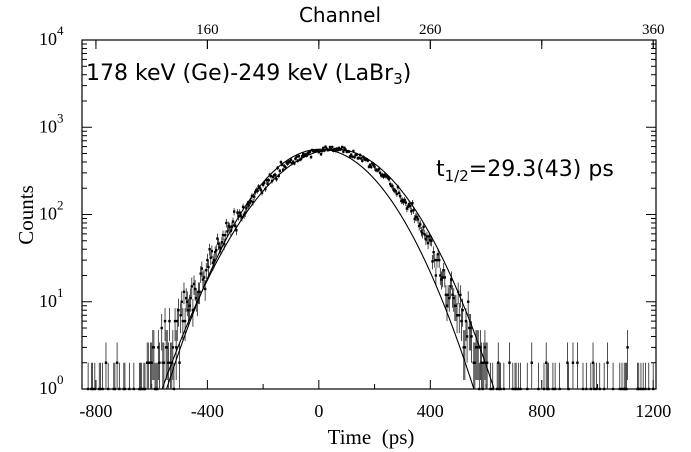 The height and width of the screenshot is (452, 691). What do you see at coordinates (318, 411) in the screenshot?
I see `x-tick-label: 0` at bounding box center [318, 411].